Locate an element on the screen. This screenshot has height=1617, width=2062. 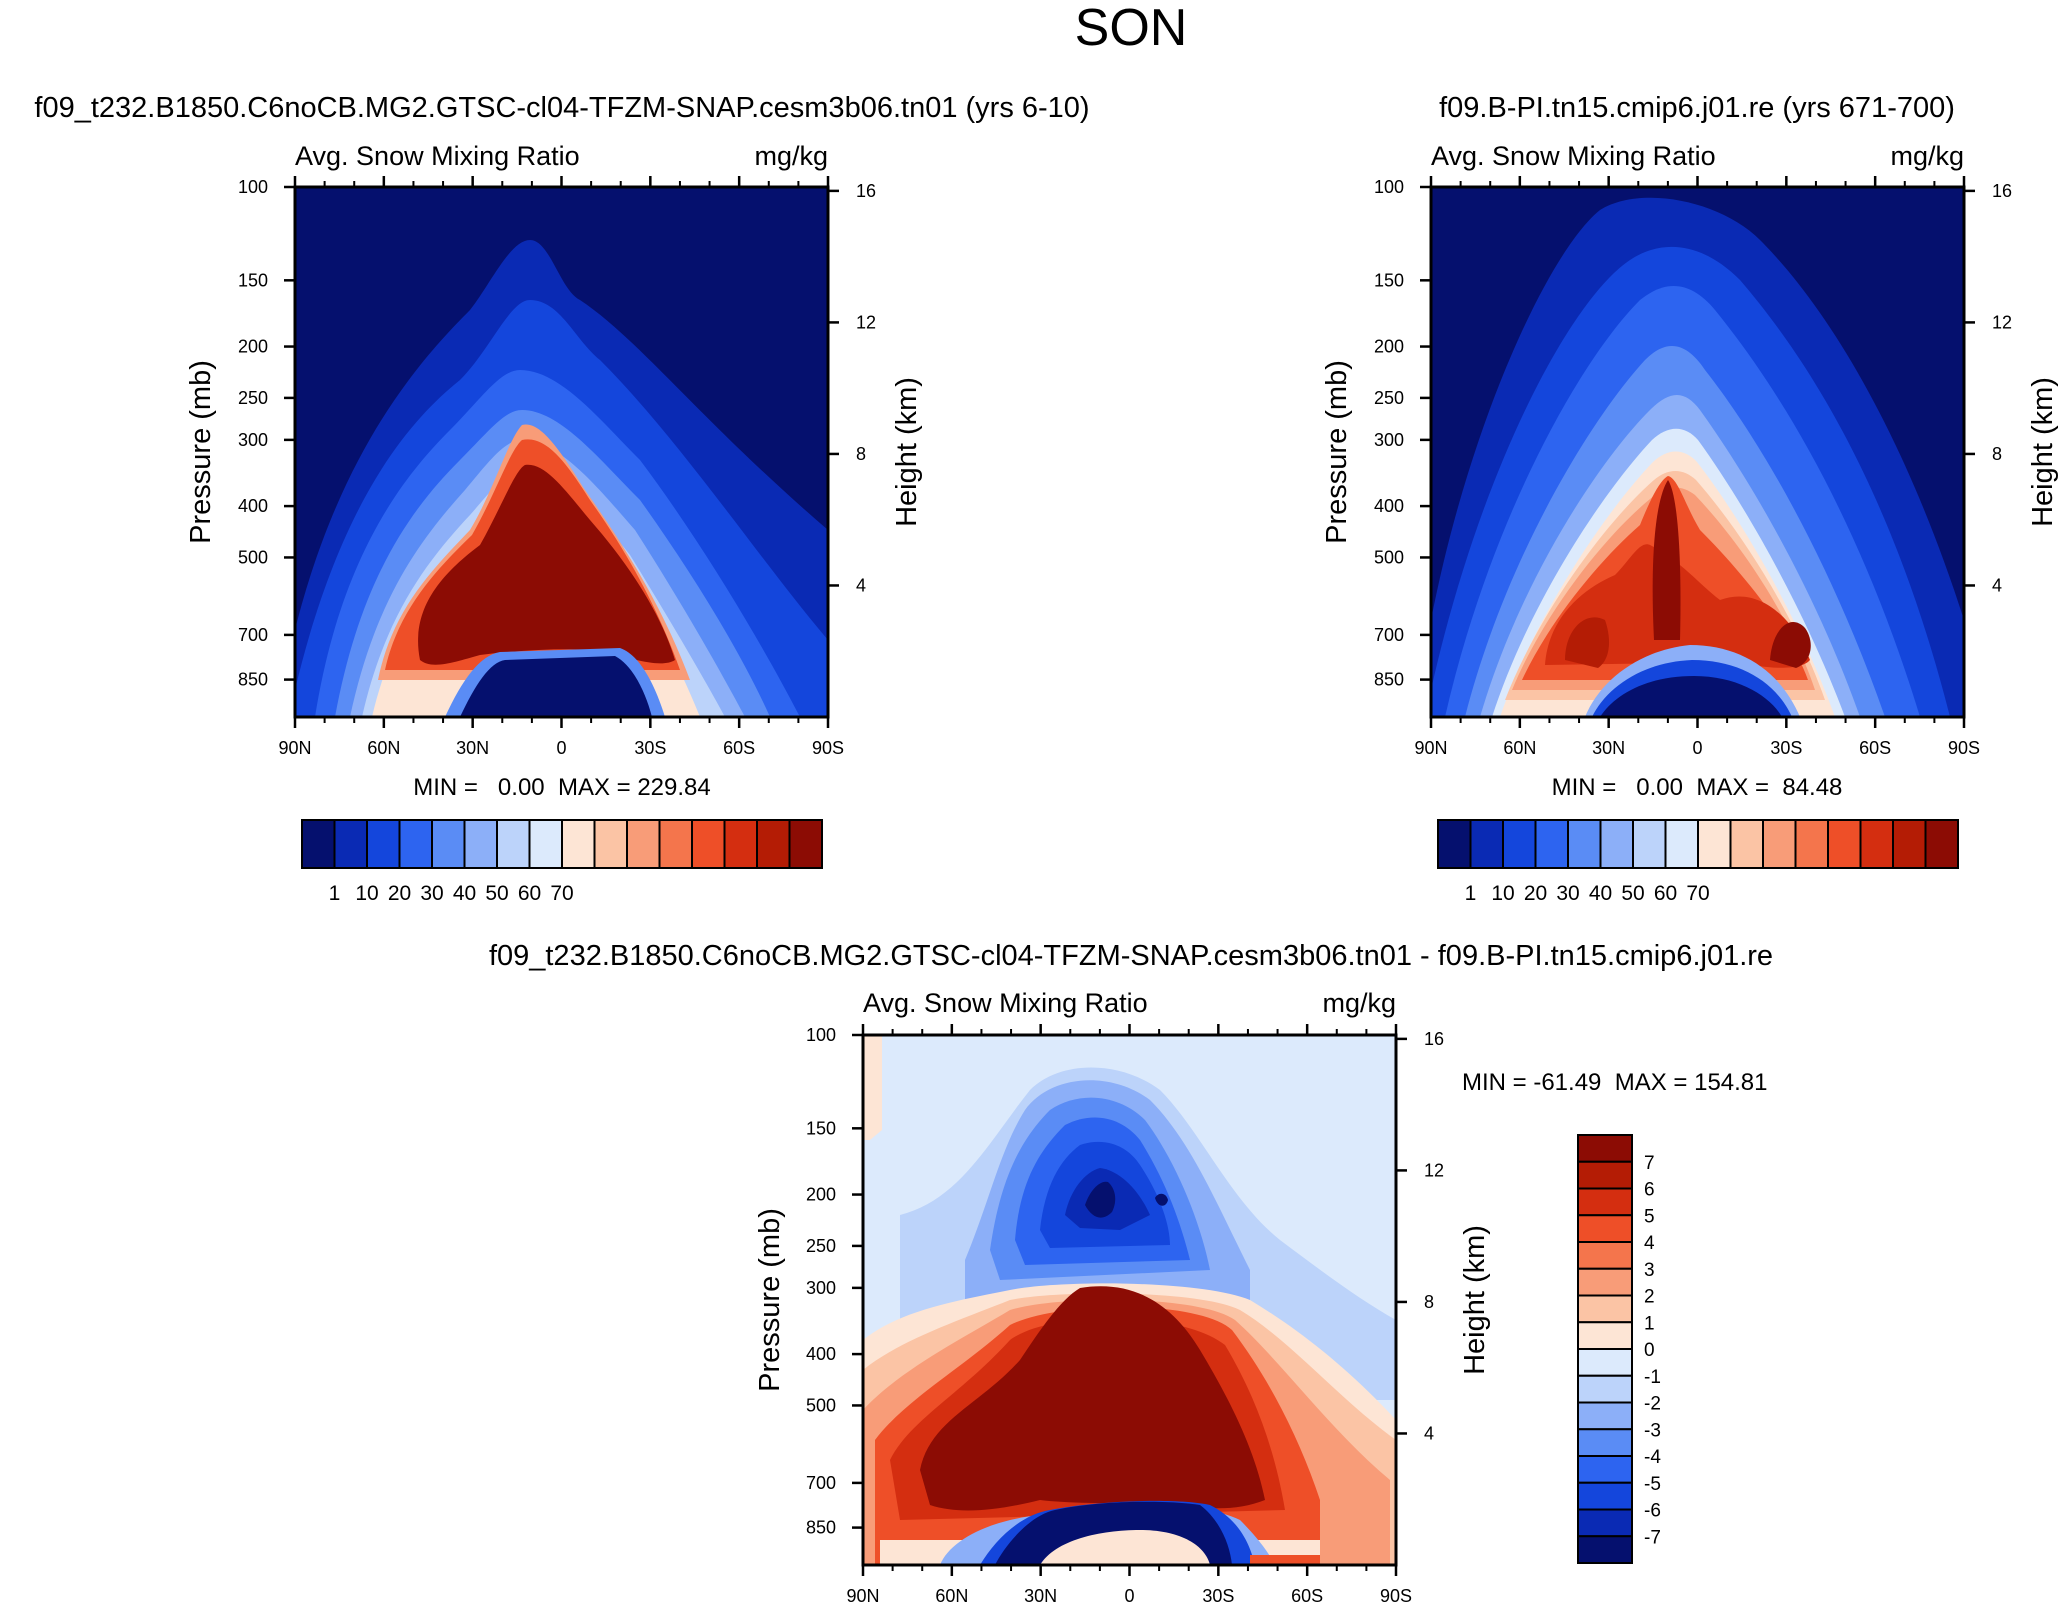
panel-1-stats: MIN = 0.00 MAX = 229.84 is located at coordinates (562, 787).